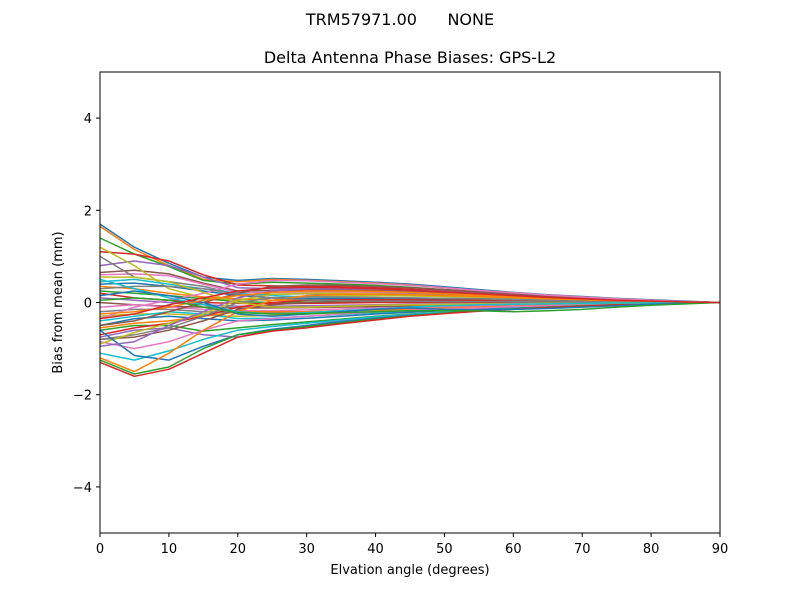 This screenshot has height=600, width=800. I want to click on series-line-az210, so click(410, 306).